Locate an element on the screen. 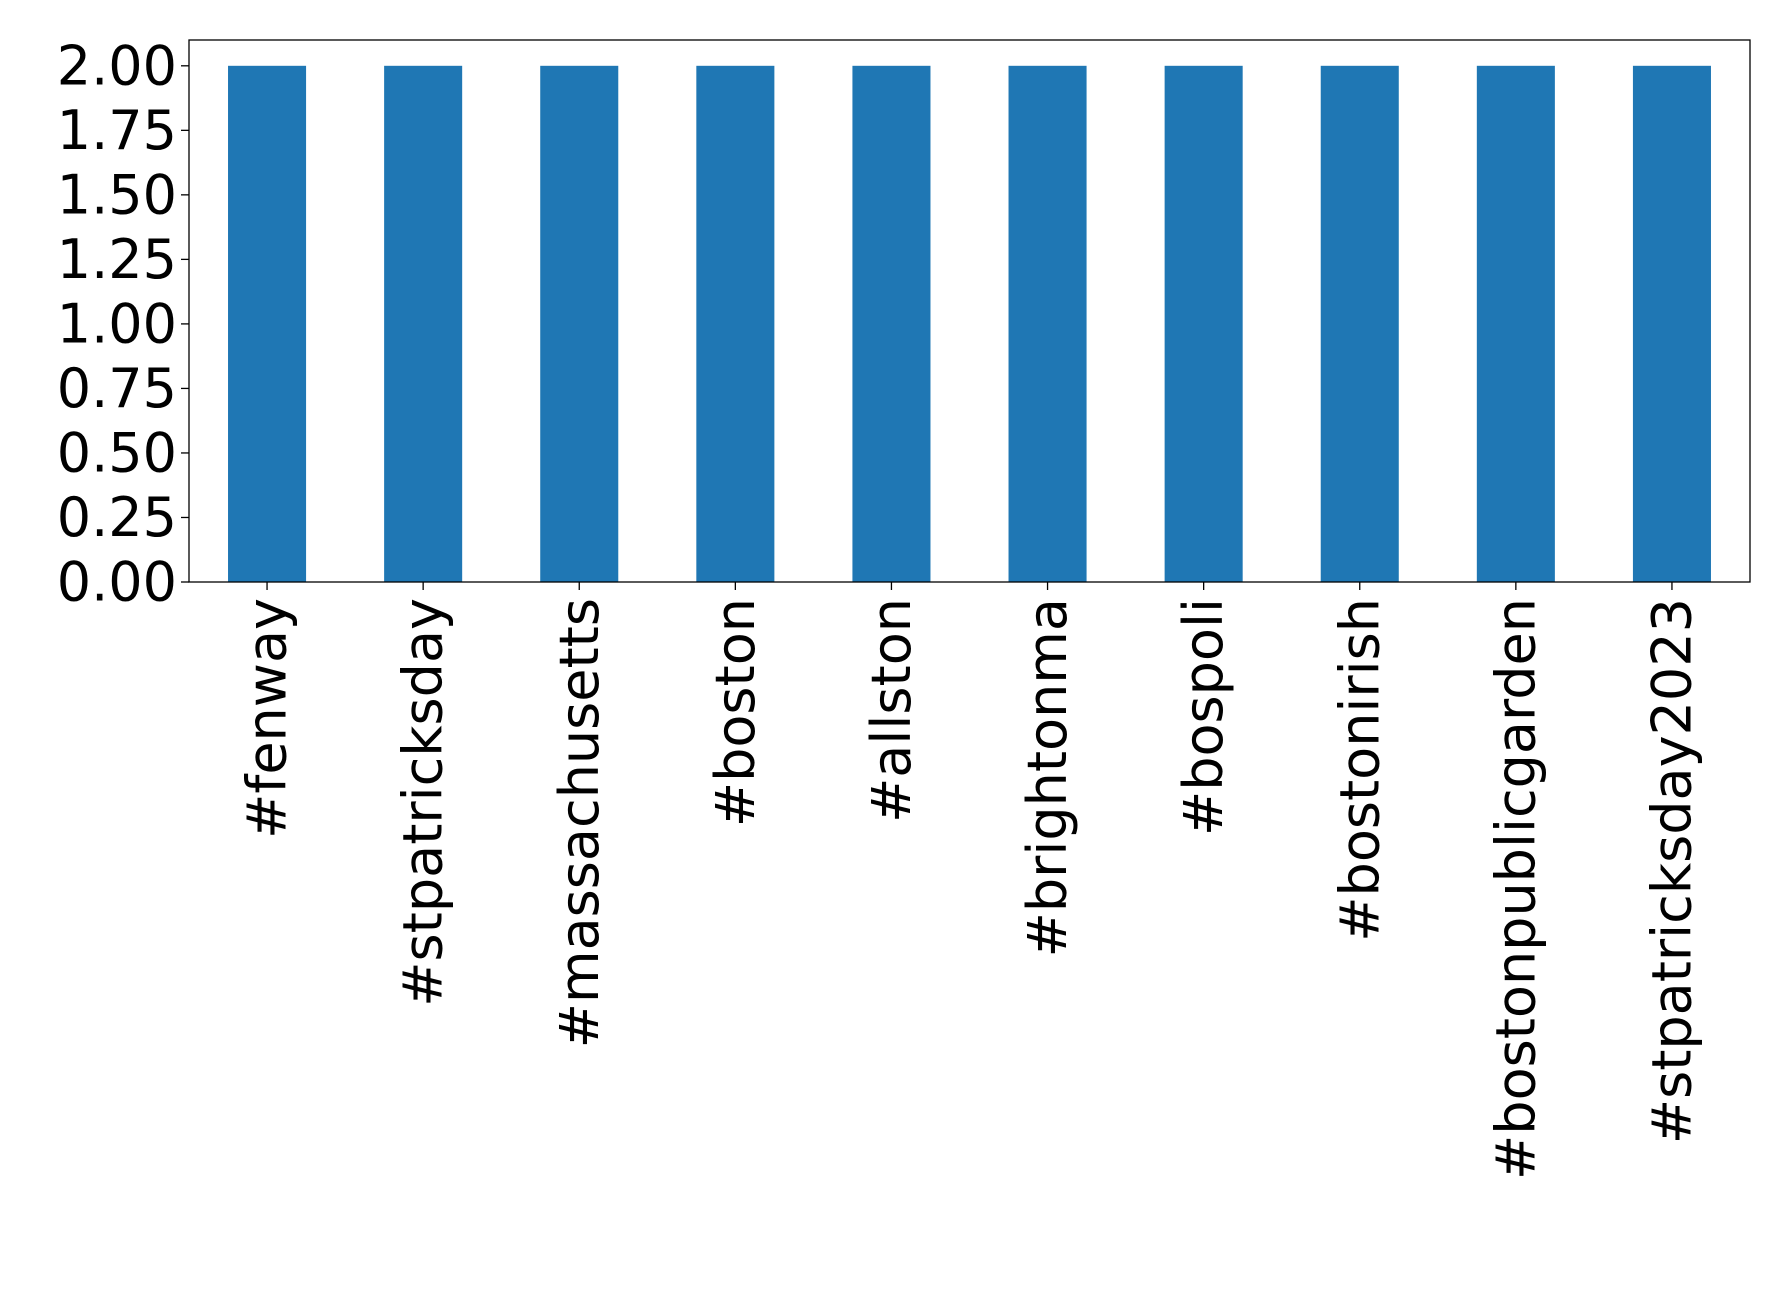 This screenshot has width=1778, height=1305. bar-allston is located at coordinates (891, 324).